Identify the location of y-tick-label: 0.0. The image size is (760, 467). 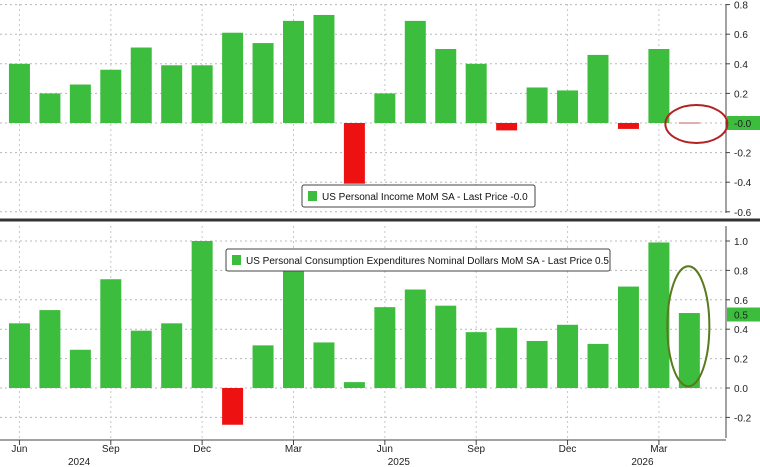
(741, 389).